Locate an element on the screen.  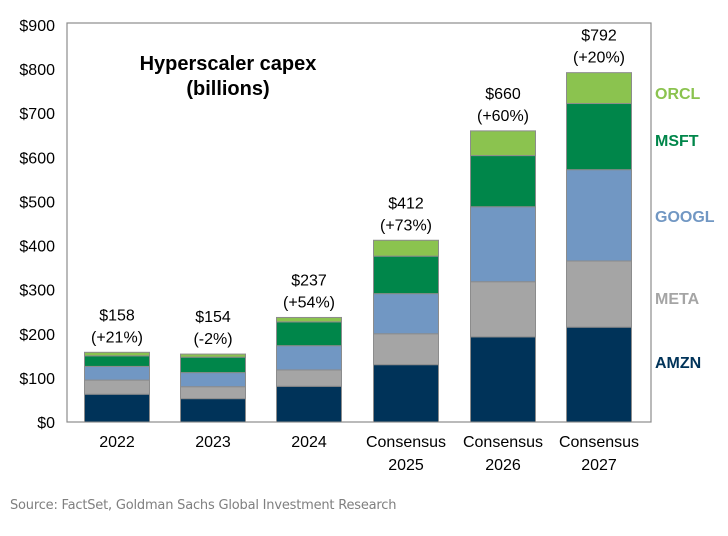
total-label: $237 is located at coordinates (309, 280).